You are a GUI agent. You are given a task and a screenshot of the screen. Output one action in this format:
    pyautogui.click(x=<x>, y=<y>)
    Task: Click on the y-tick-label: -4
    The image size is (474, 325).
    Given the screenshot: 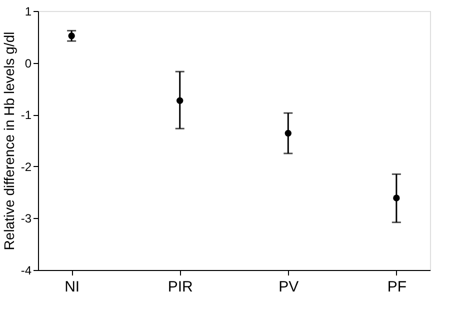 What is the action you would take?
    pyautogui.click(x=26, y=271)
    